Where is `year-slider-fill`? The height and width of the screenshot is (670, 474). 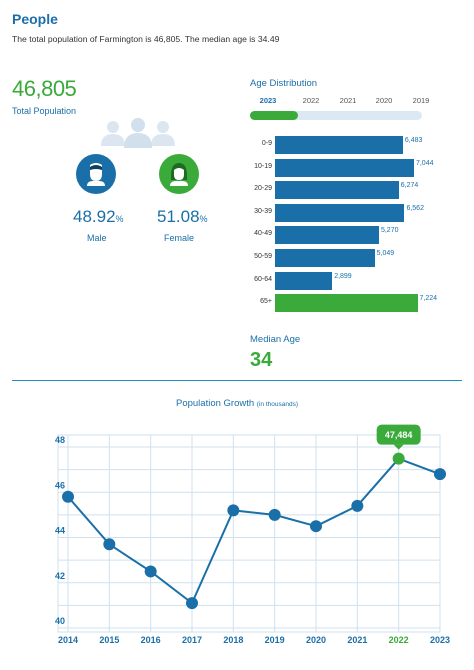
year-slider-fill is located at coordinates (274, 115).